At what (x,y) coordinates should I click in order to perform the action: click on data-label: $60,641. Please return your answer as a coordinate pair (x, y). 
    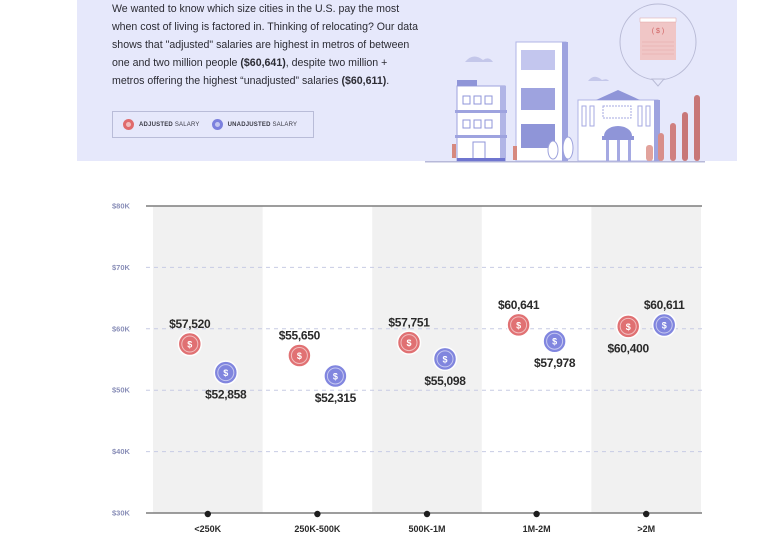
    Looking at the image, I should click on (519, 305).